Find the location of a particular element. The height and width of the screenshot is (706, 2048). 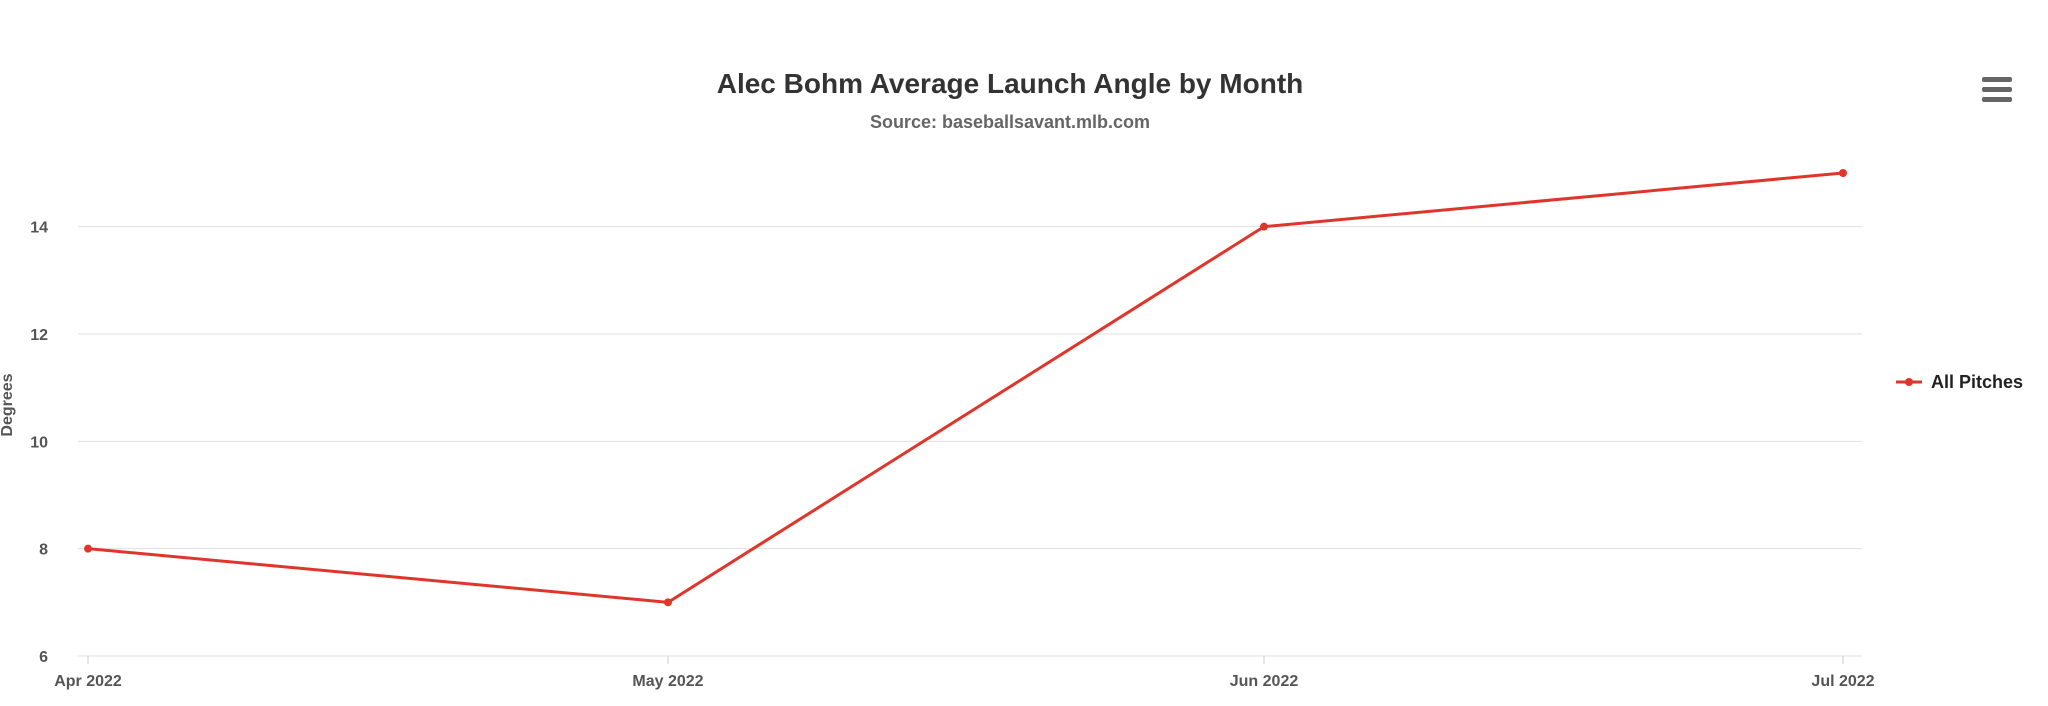

x-axis-ticks: Apr 2022 May 2022 Jun 2022 Jul 2022 is located at coordinates (964, 673).